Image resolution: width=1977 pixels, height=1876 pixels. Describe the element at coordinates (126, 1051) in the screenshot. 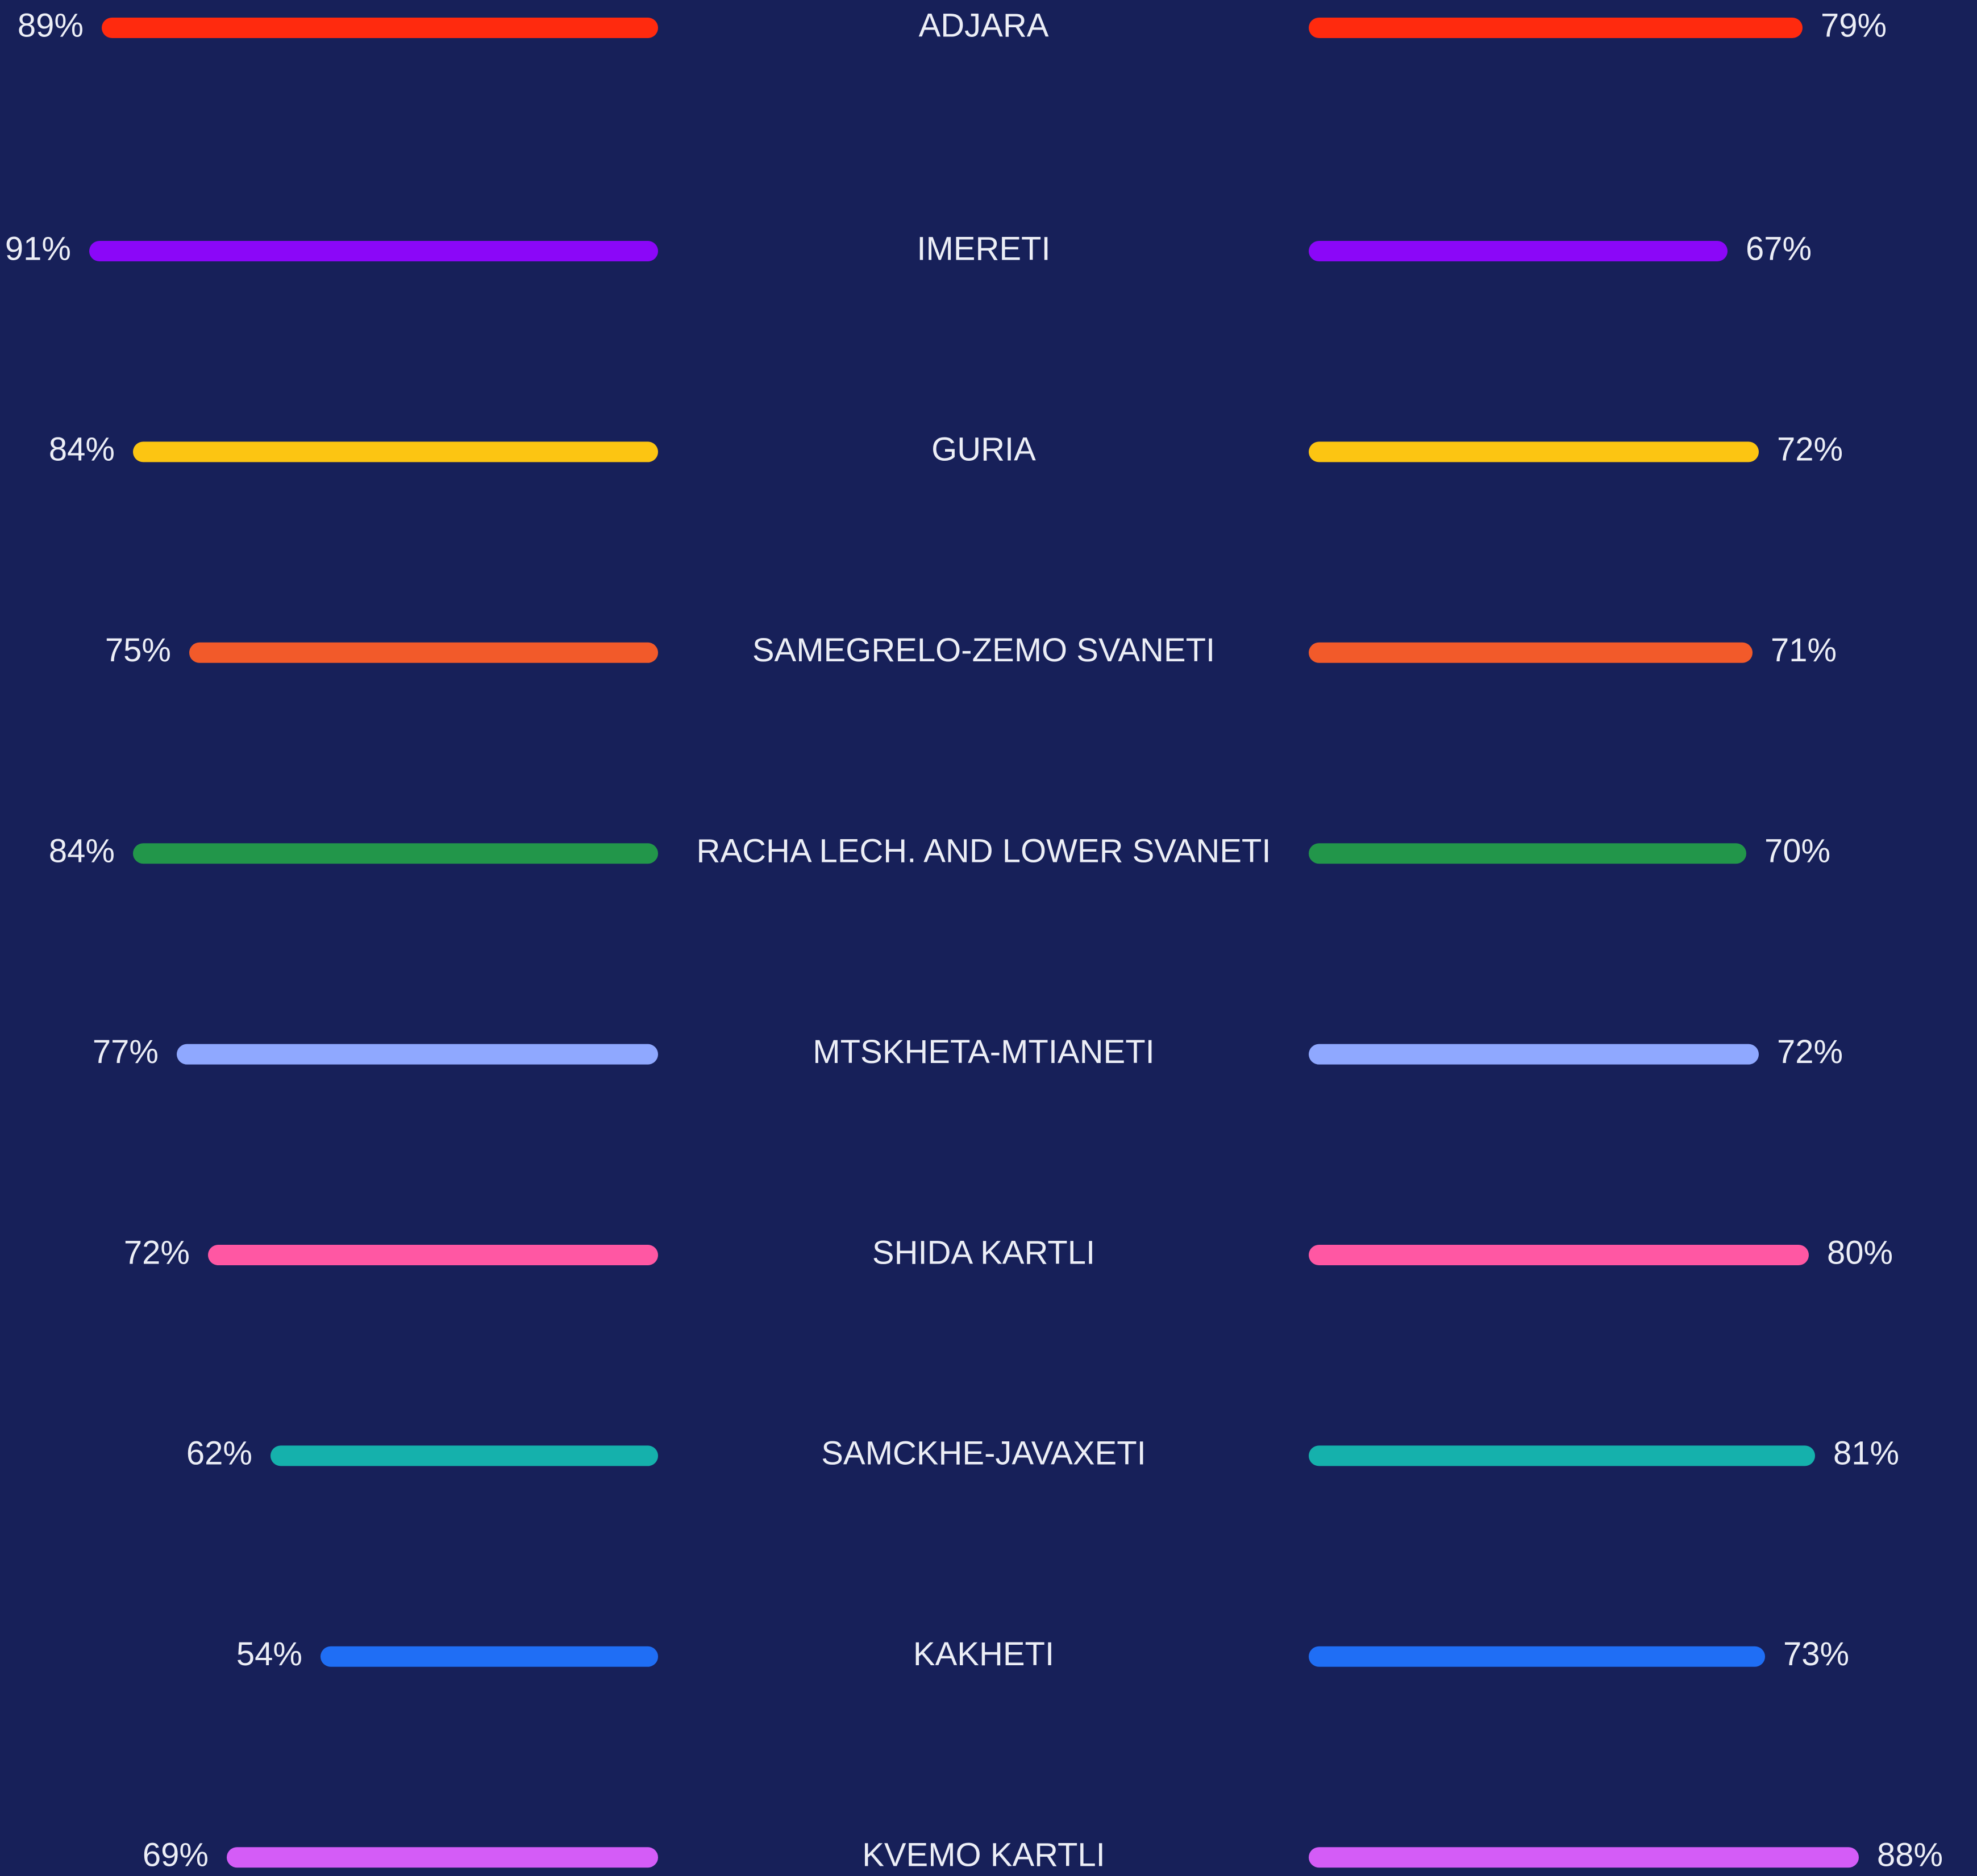

I see `value-label: 77%` at that location.